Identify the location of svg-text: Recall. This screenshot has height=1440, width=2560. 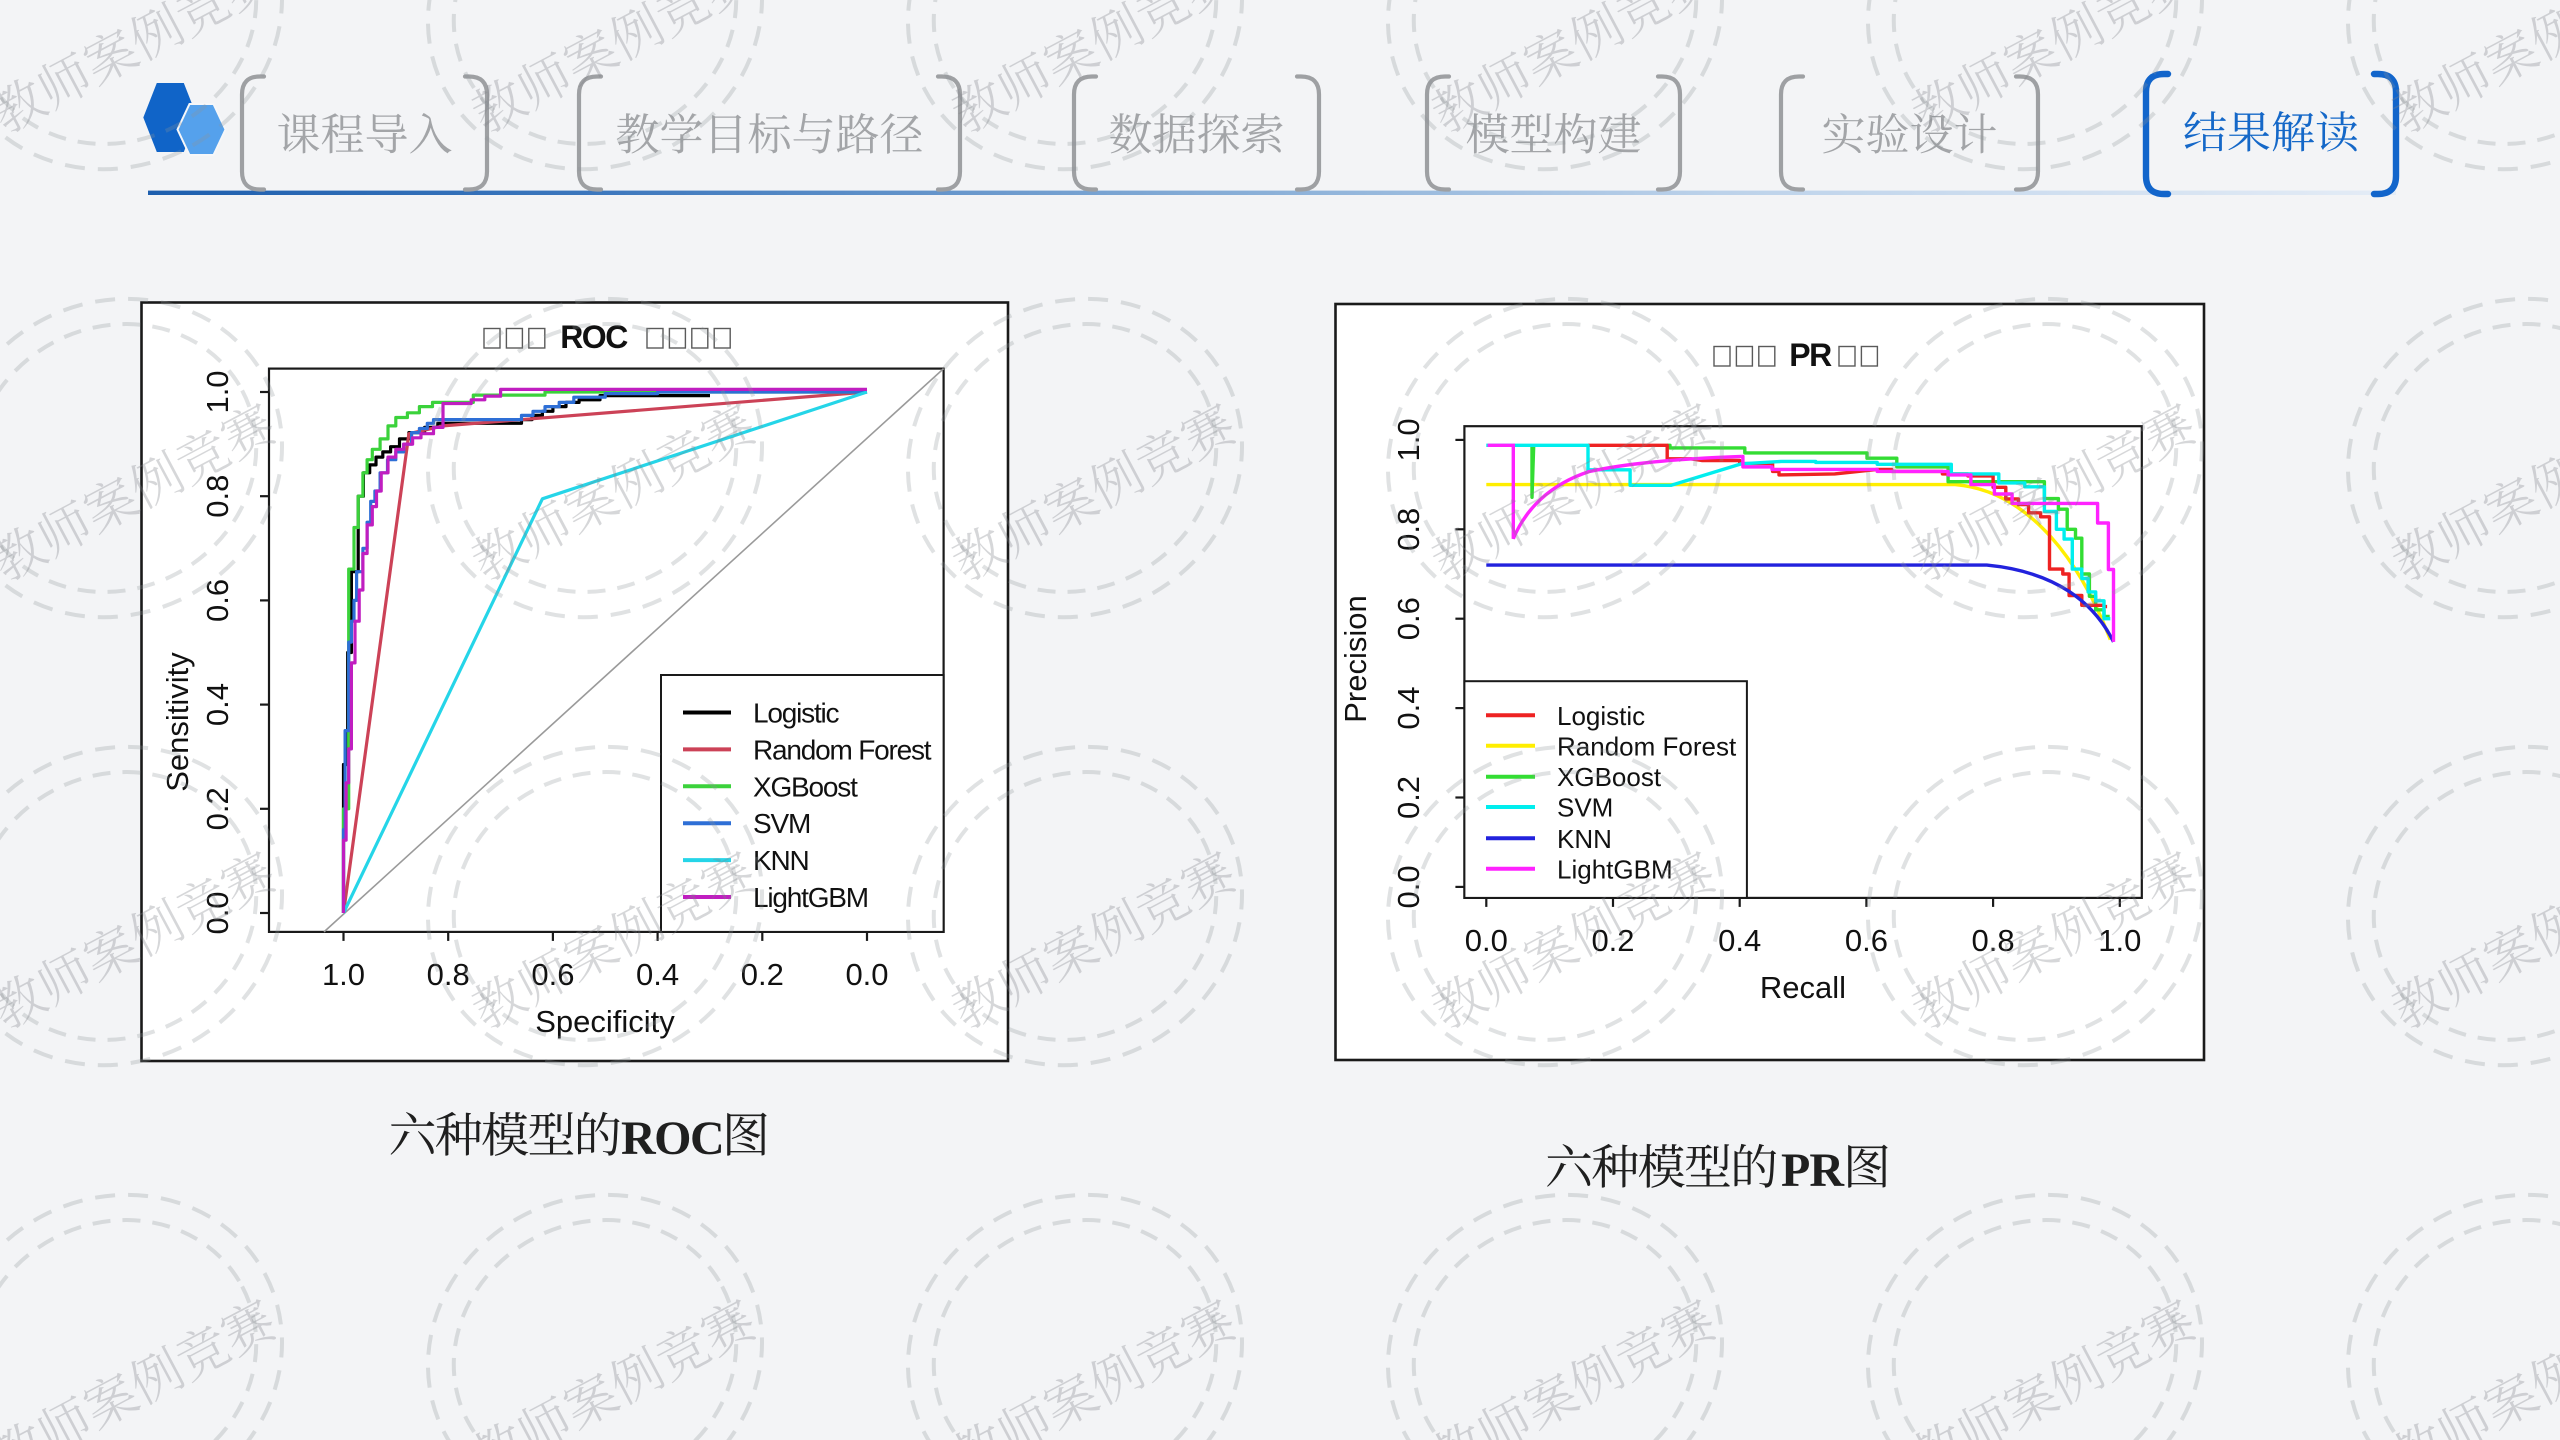
(1803, 987).